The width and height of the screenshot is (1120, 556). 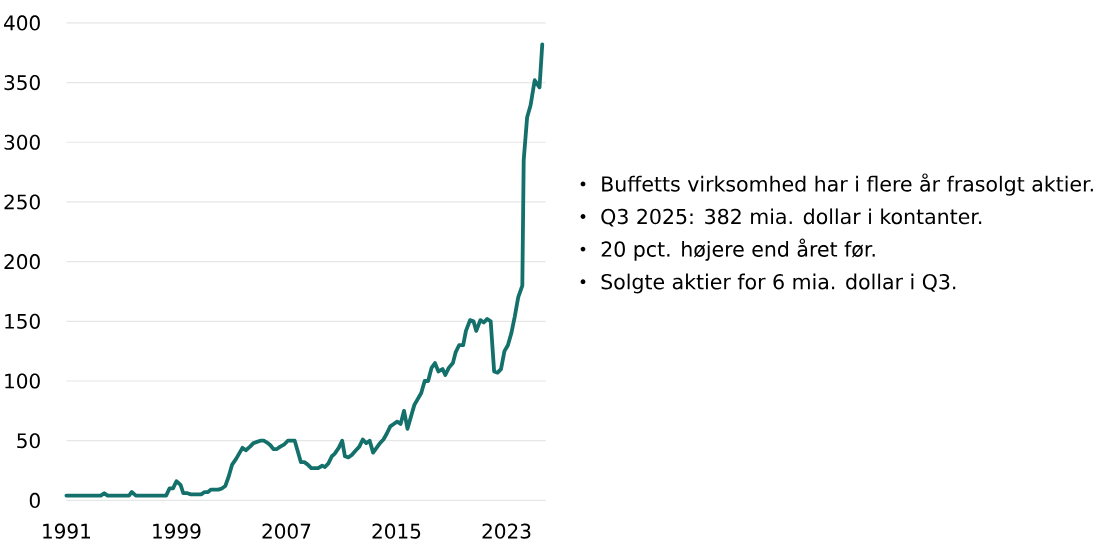 What do you see at coordinates (791, 217) in the screenshot?
I see `text: Q3 2025: 382 mia. dollar i kontanter.` at bounding box center [791, 217].